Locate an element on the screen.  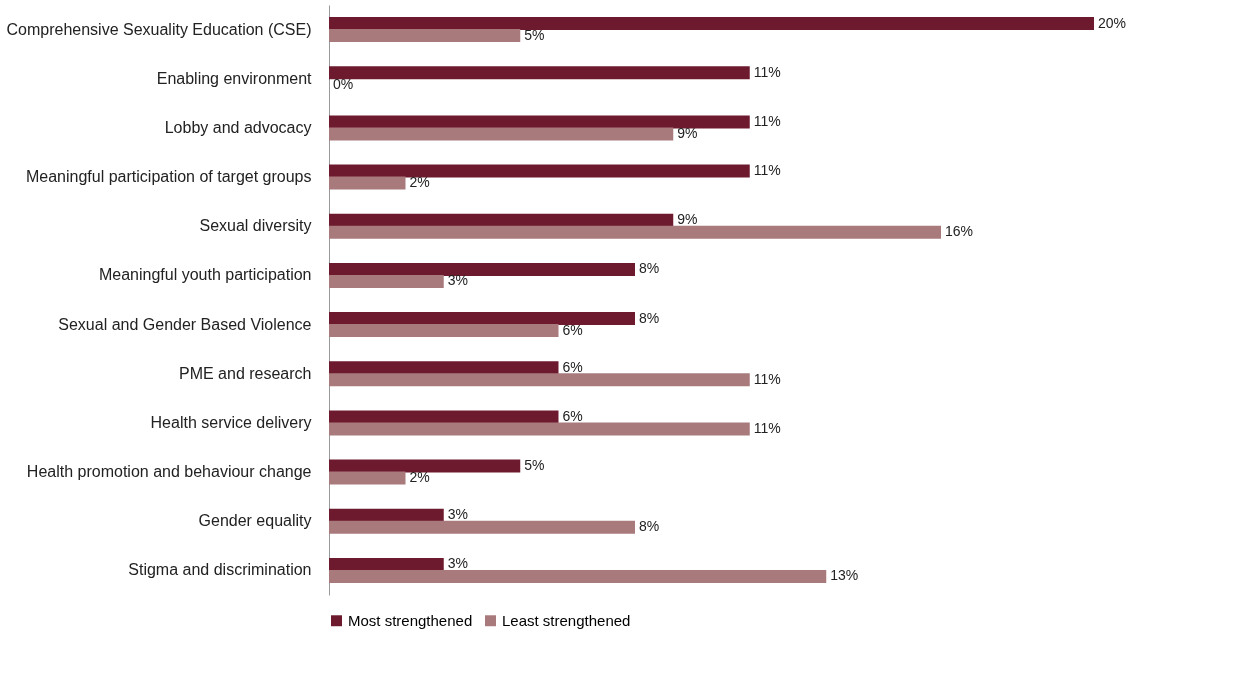
y-tick-label: Sexual diversity is located at coordinates (255, 226).